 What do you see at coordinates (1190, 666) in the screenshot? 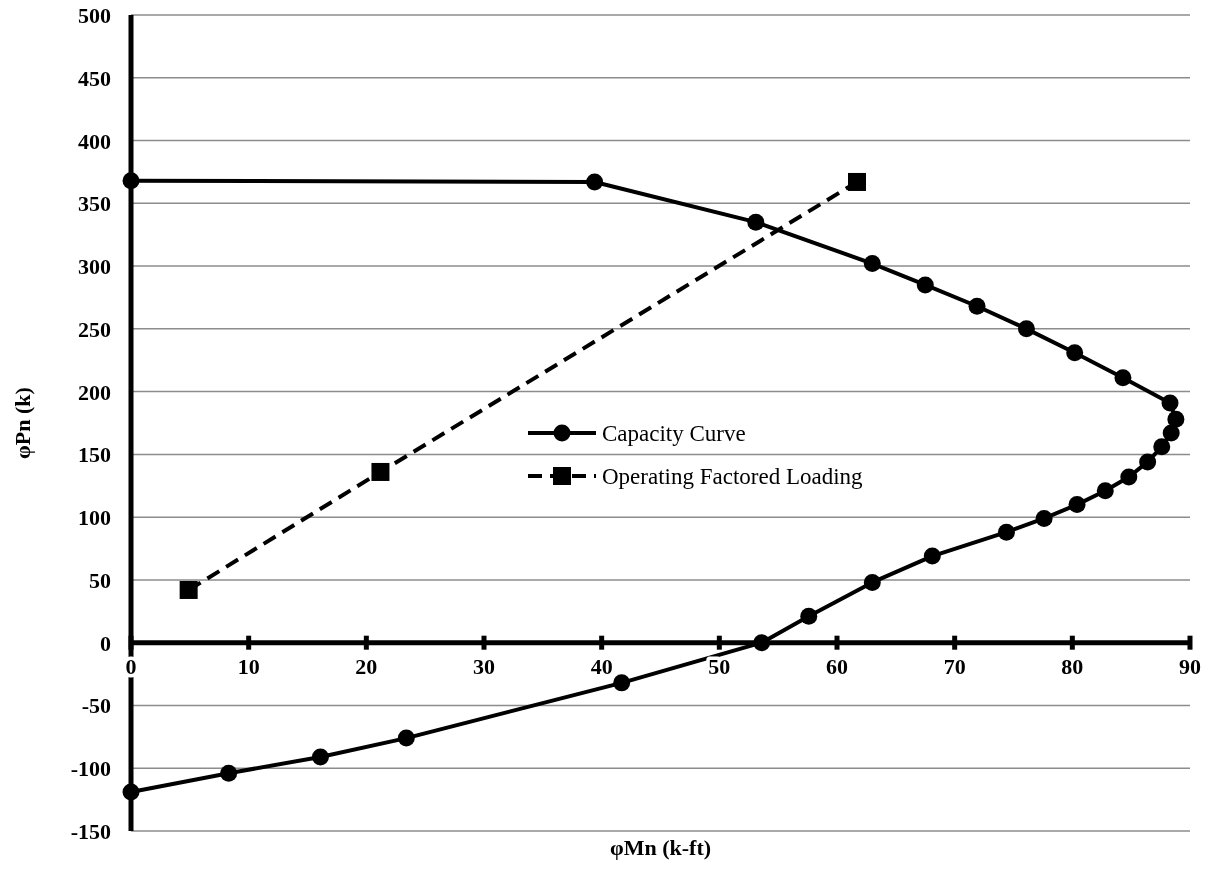
I see `x-tick-label: 90` at bounding box center [1190, 666].